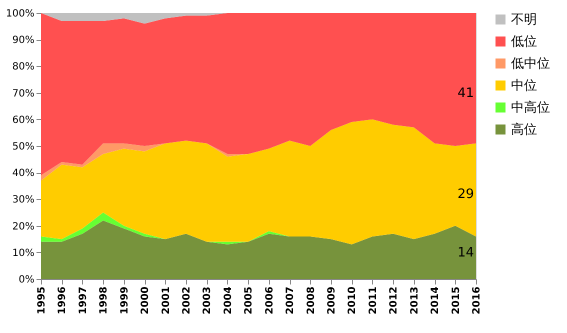  Describe the element at coordinates (524, 86) in the screenshot. I see `legend-label: 中位` at that location.